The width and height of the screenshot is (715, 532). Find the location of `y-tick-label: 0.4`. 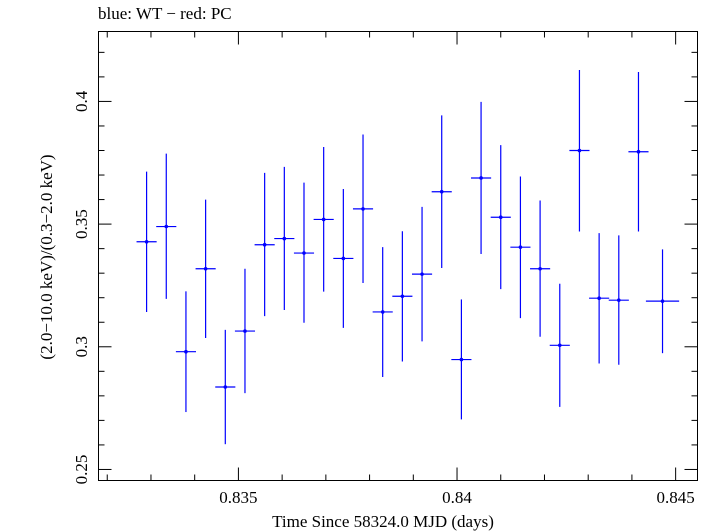

y-tick-label: 0.4 is located at coordinates (81, 101).